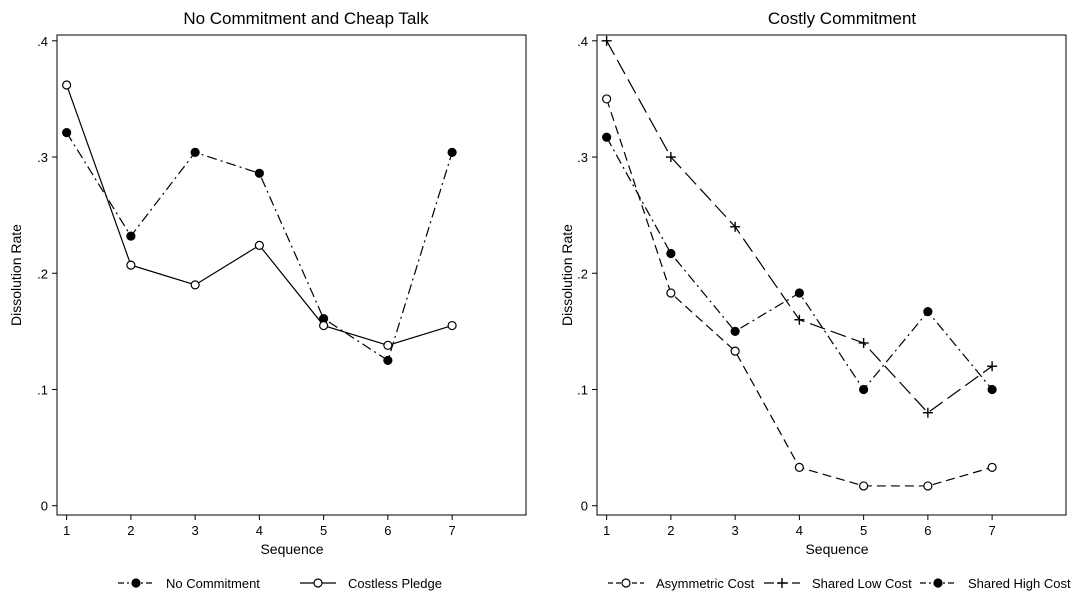  I want to click on legend-item: Shared Low Cost, so click(838, 583).